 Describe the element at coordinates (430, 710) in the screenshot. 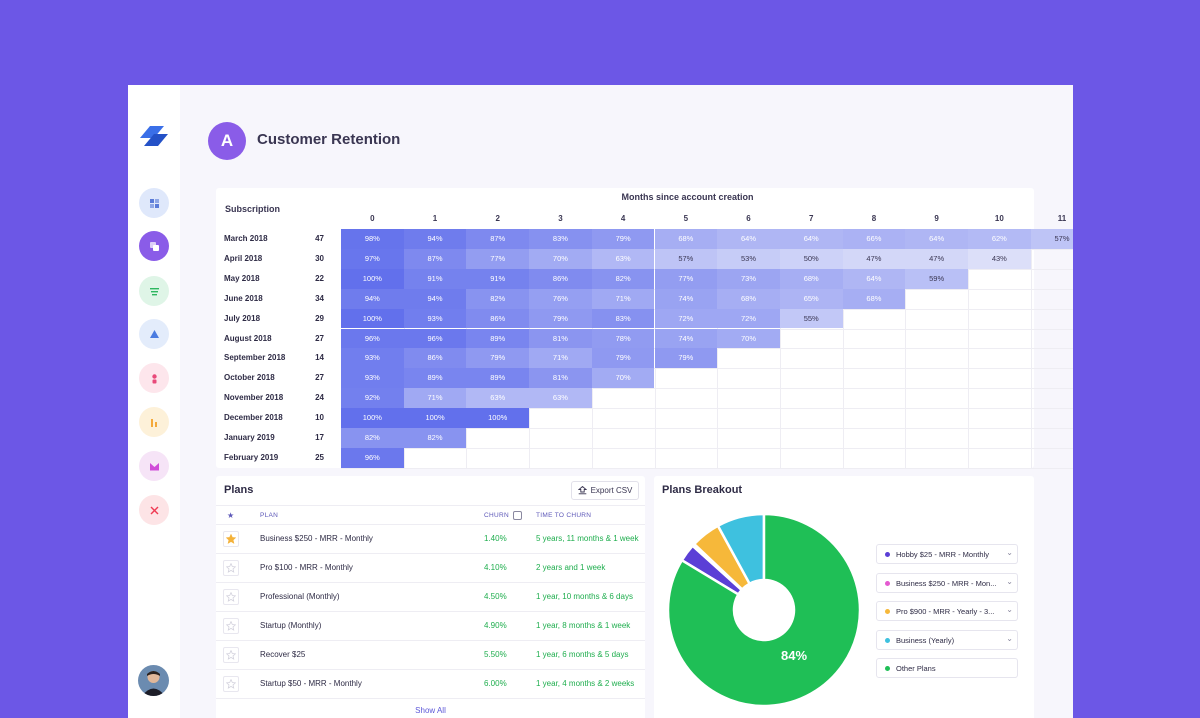

I see `show-all-link: Show All` at that location.